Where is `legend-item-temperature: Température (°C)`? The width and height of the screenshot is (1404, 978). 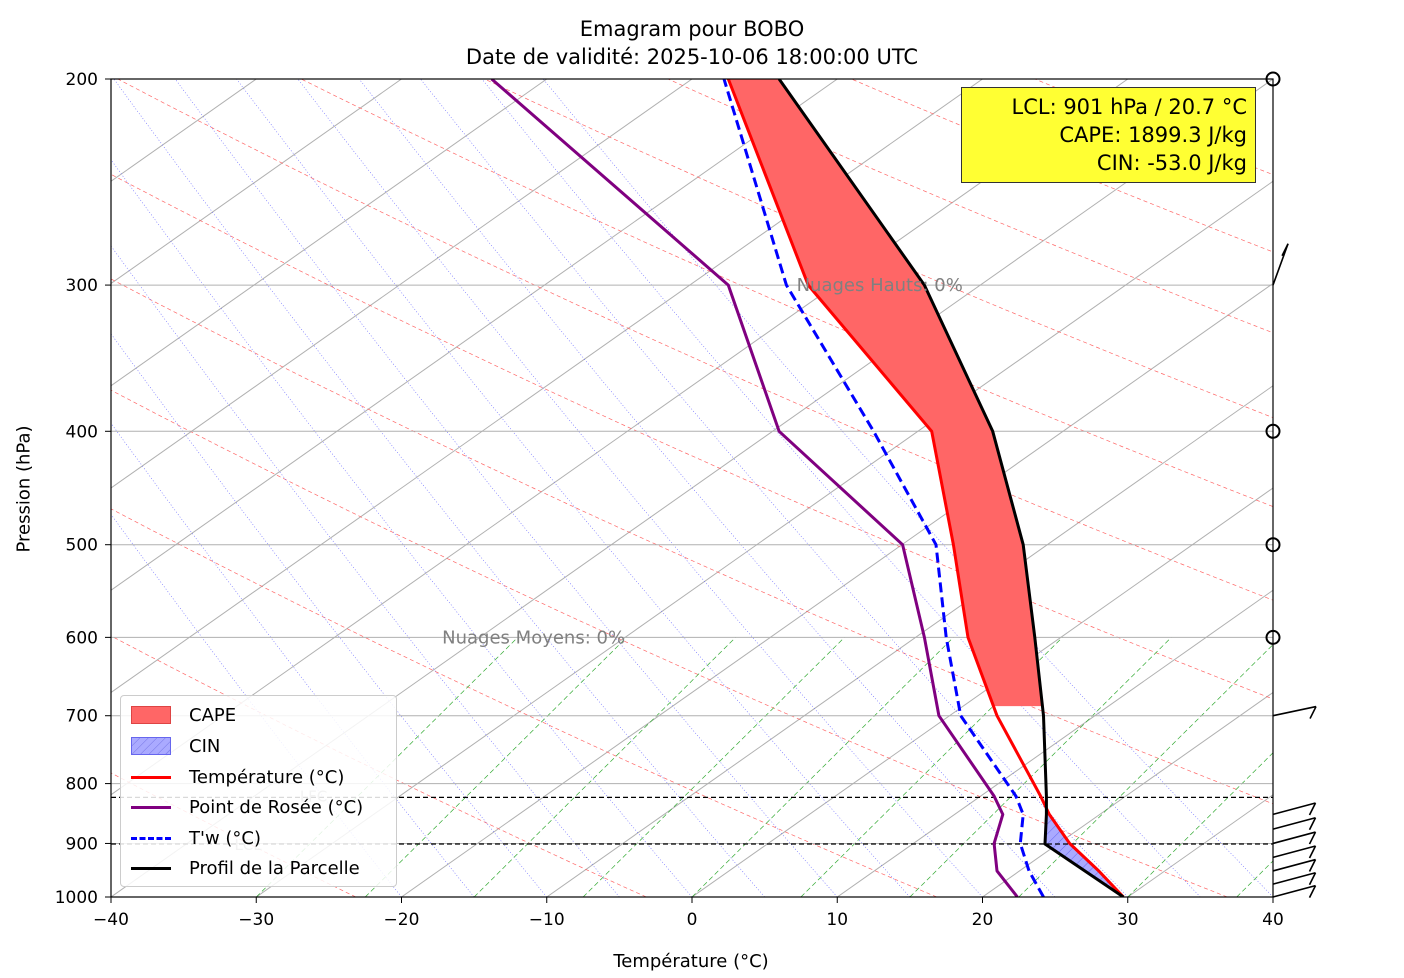 legend-item-temperature: Température (°C) is located at coordinates (237, 777).